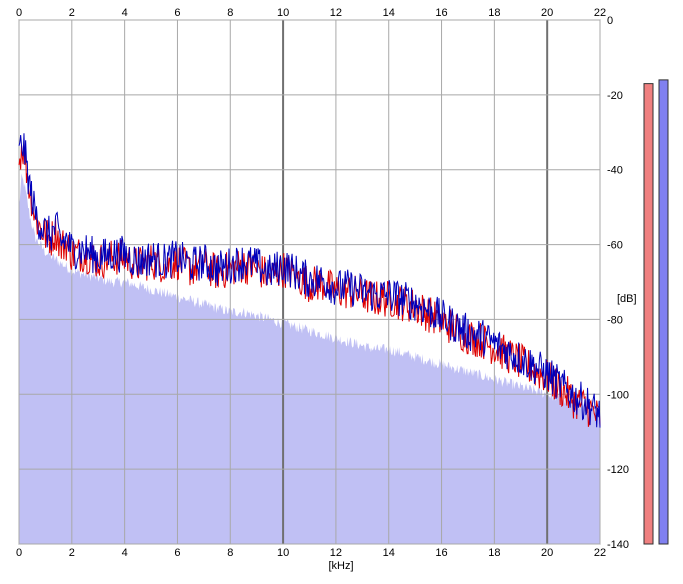 The image size is (683, 584). I want to click on x-tick-label-bottom: 8, so click(230, 553).